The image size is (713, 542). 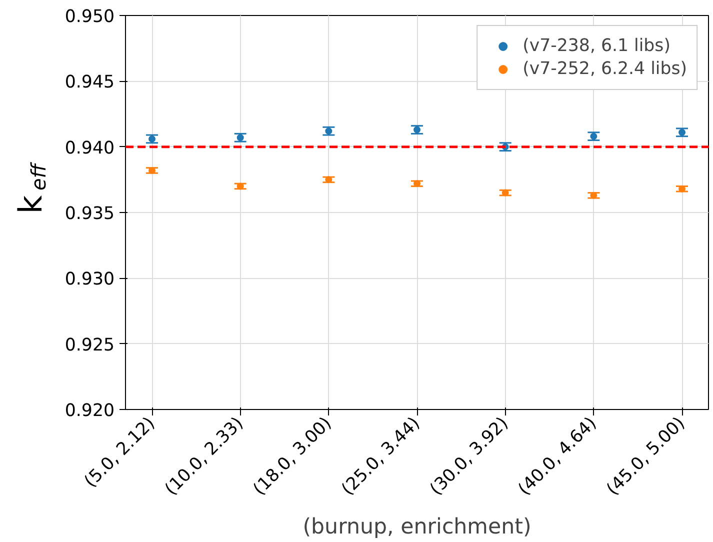 What do you see at coordinates (89, 345) in the screenshot?
I see `y-tick-label: 0.925` at bounding box center [89, 345].